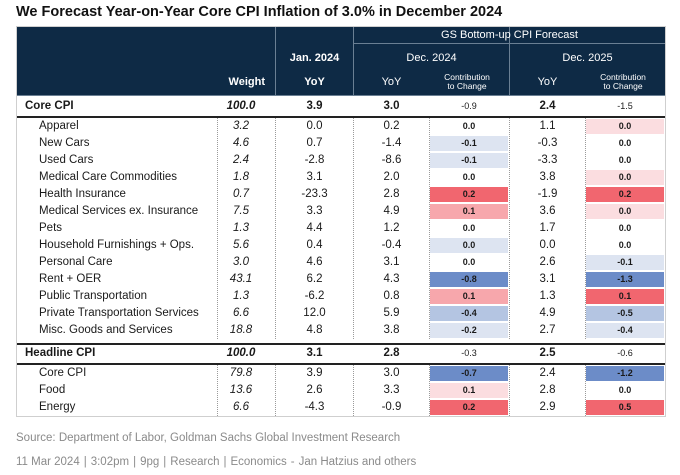 Image resolution: width=680 pixels, height=475 pixels. I want to click on yoy-24-cell: 0.8, so click(391, 296).